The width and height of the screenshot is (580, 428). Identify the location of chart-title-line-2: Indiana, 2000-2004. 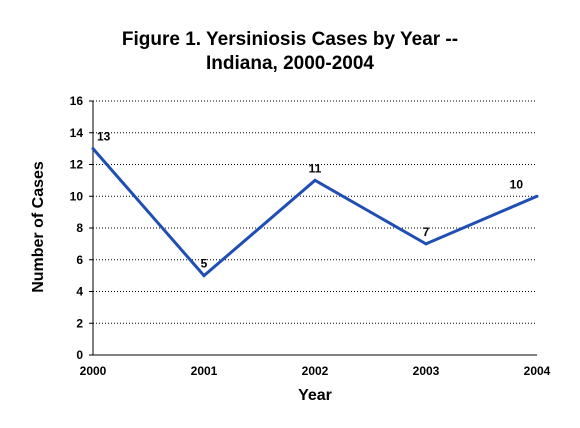
(290, 63).